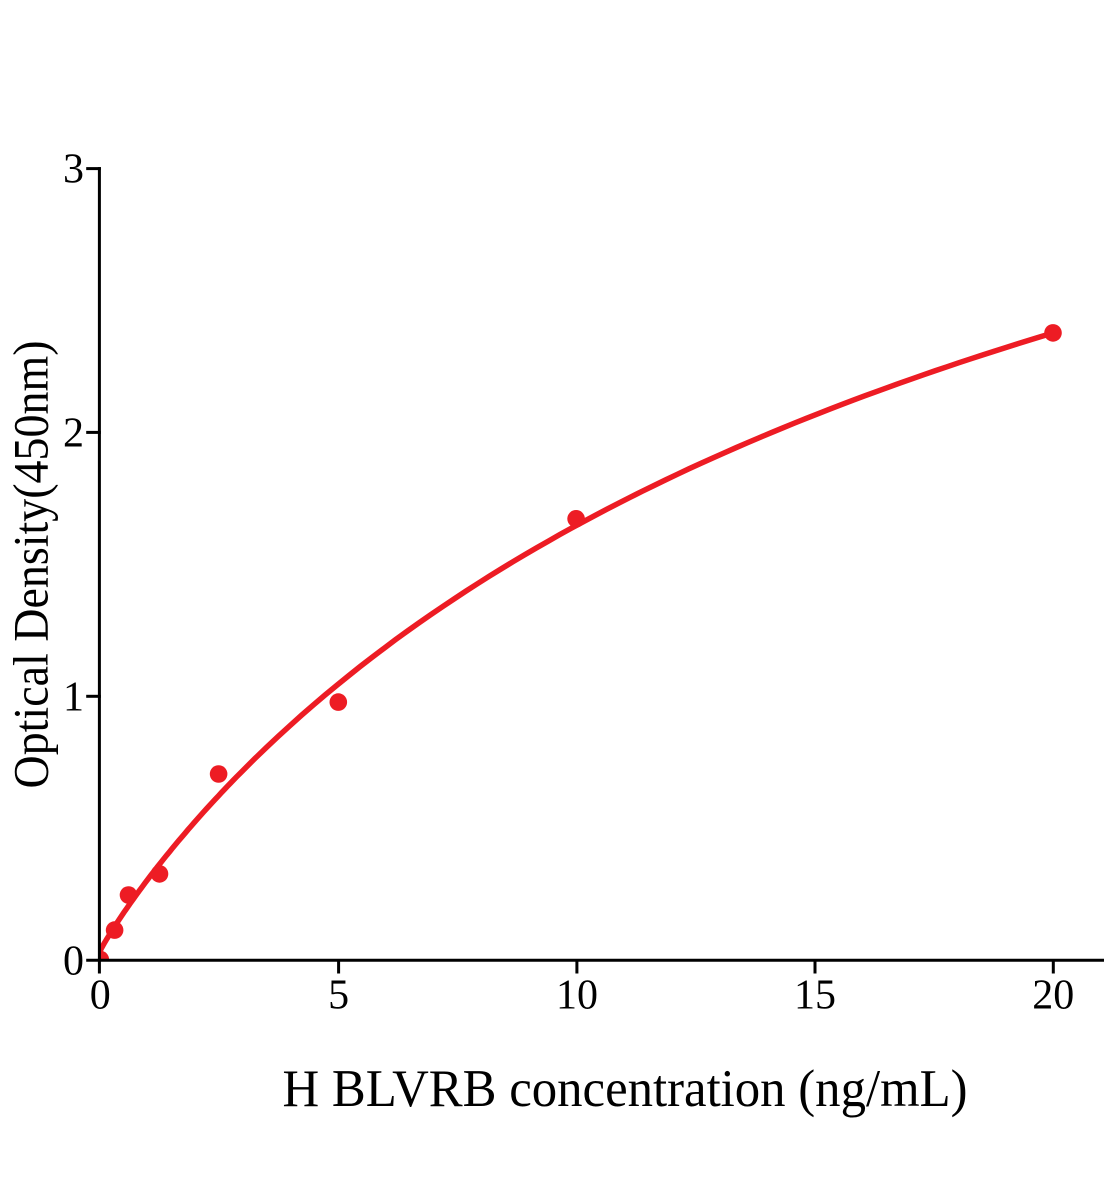 This screenshot has height=1200, width=1104. I want to click on svg-text: 15, so click(815, 995).